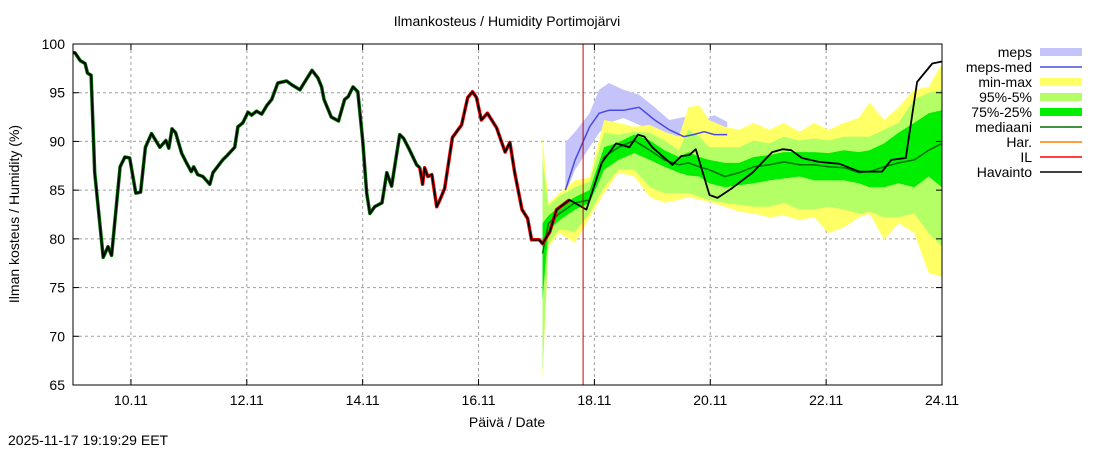 The width and height of the screenshot is (1100, 450). Describe the element at coordinates (57, 336) in the screenshot. I see `y-tick-label: 70` at that location.